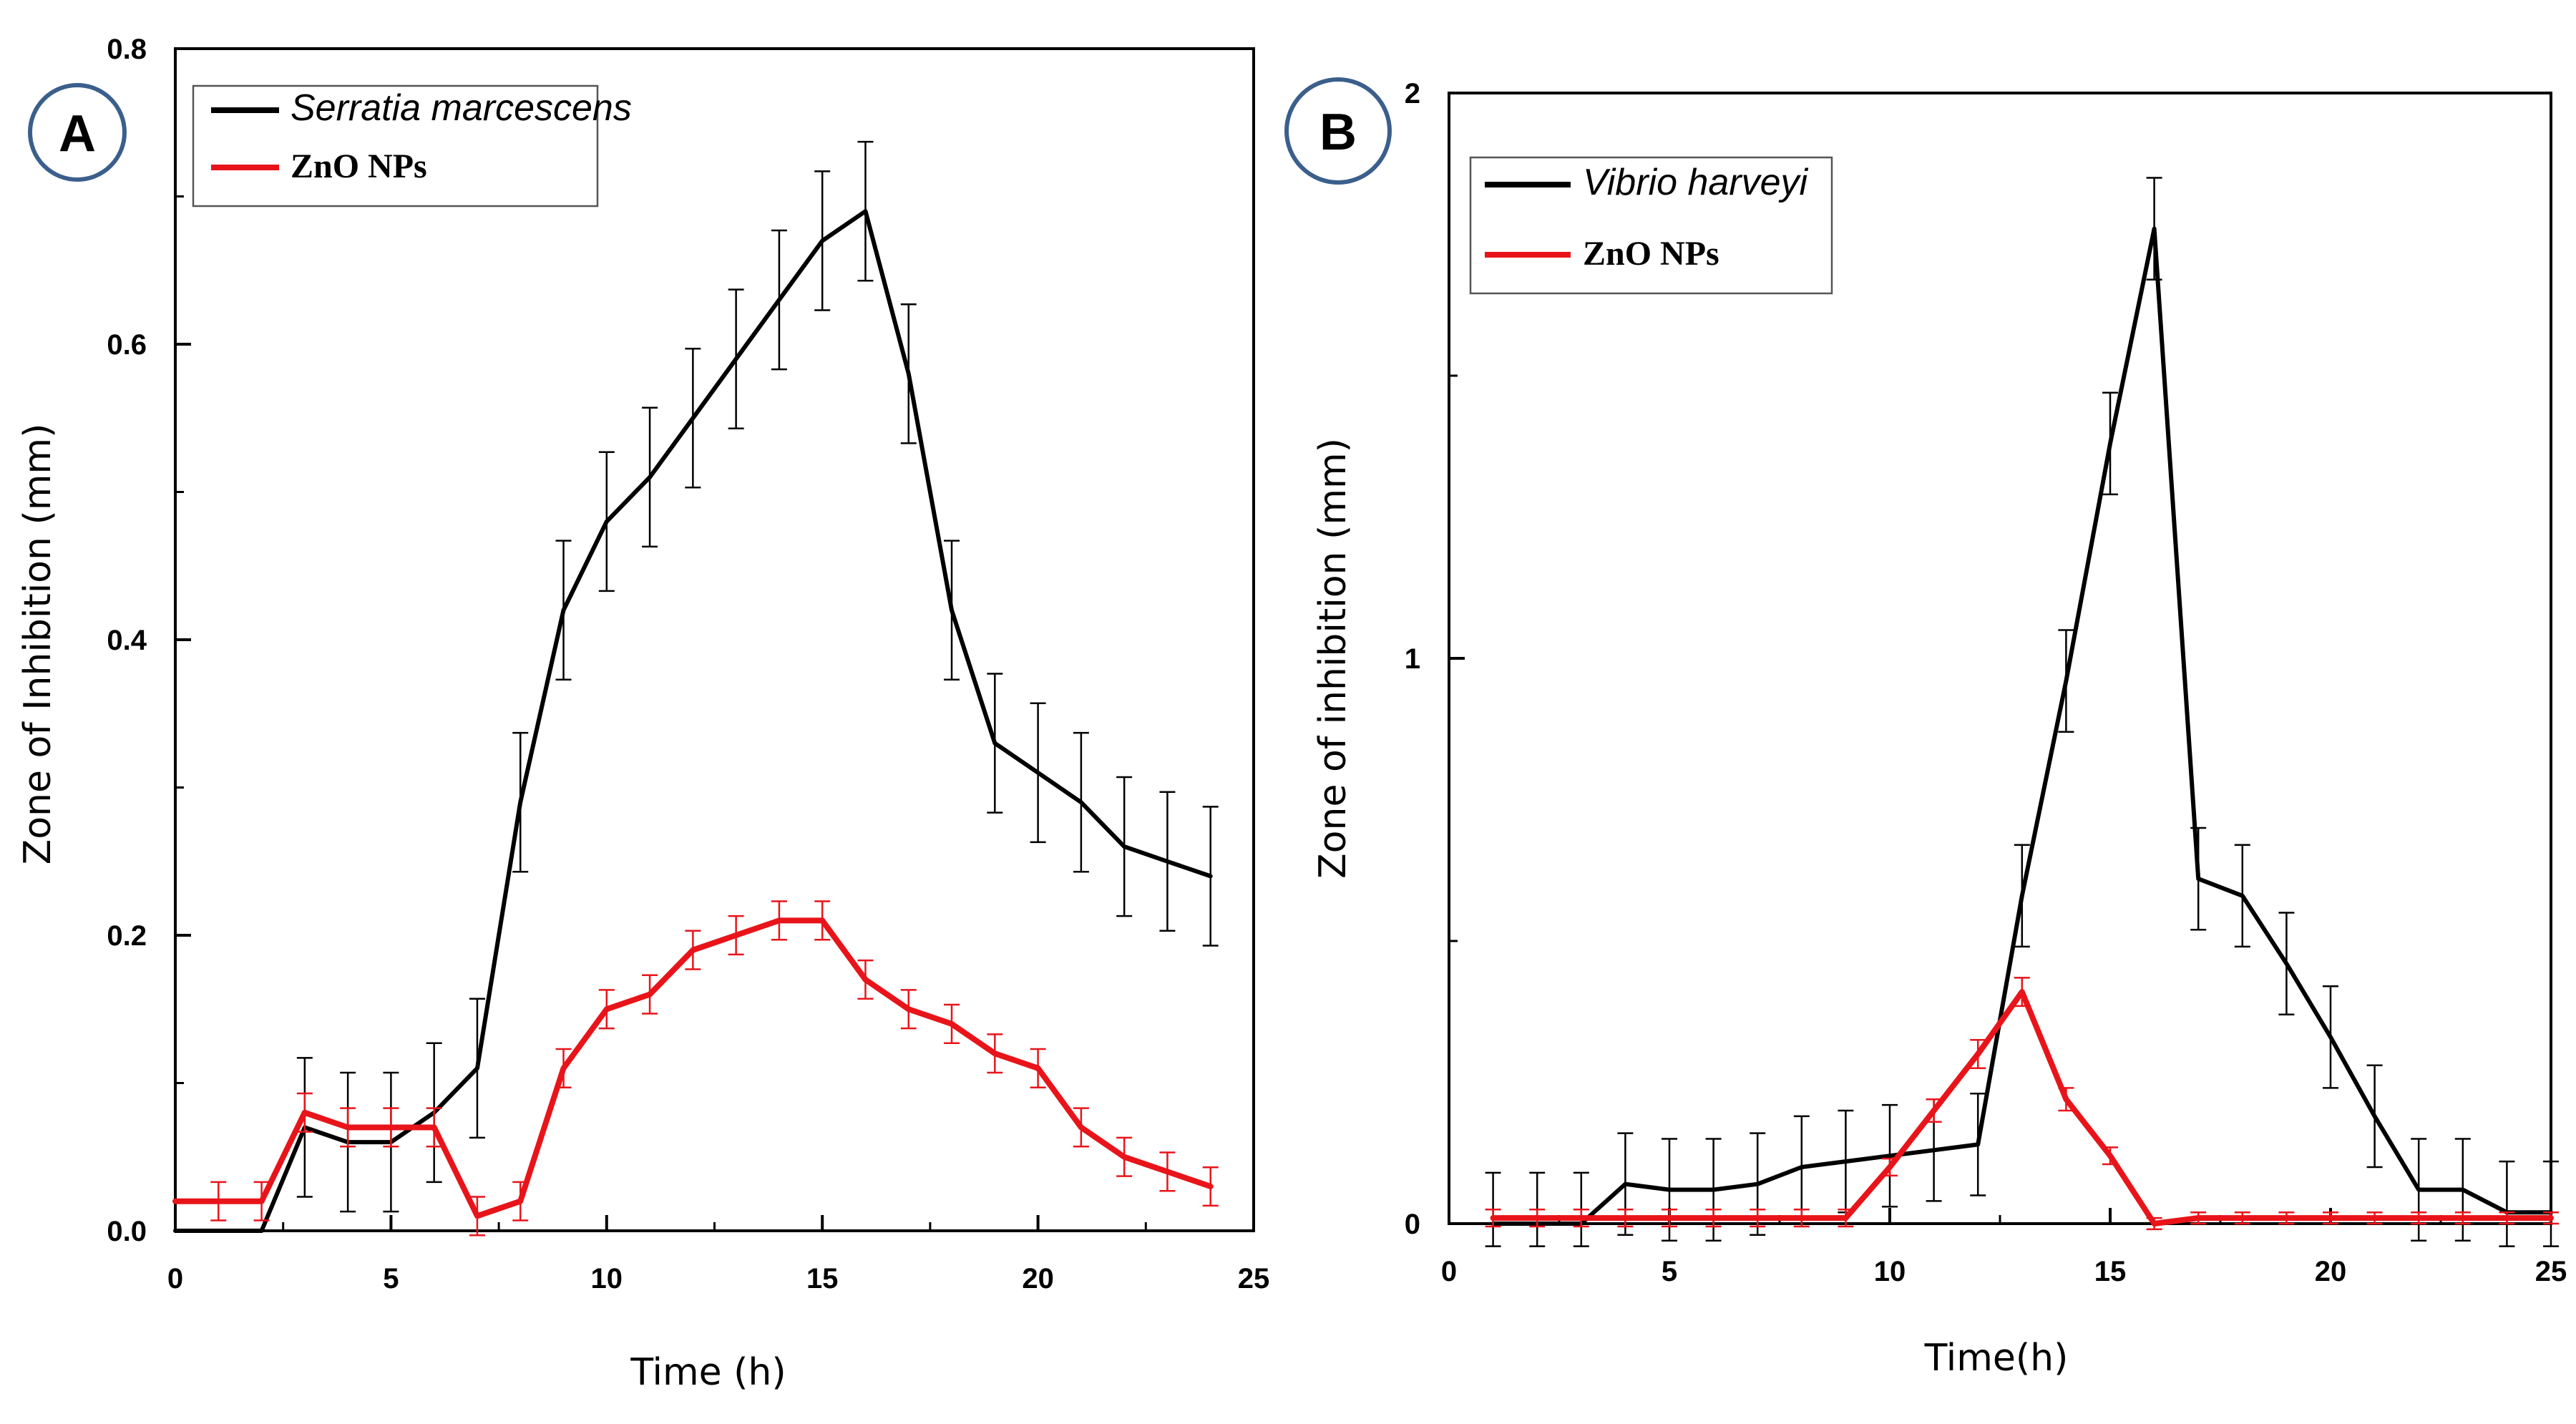 Image resolution: width=2576 pixels, height=1424 pixels. What do you see at coordinates (1038, 1278) in the screenshot?
I see `x-tick-label-a: 20` at bounding box center [1038, 1278].